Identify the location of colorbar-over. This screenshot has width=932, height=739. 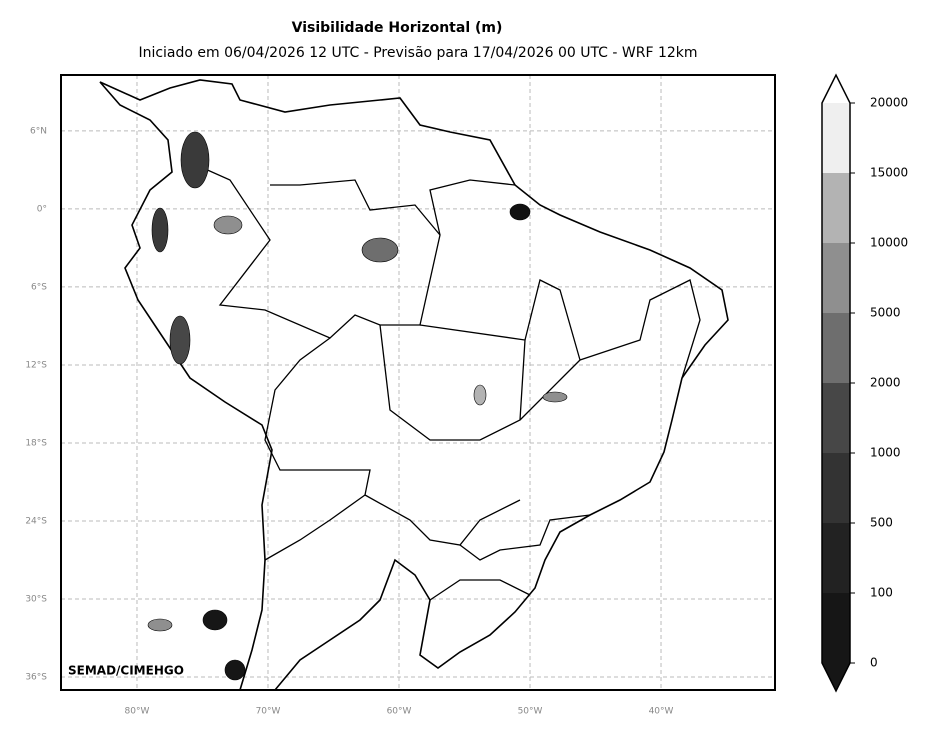
(836, 89).